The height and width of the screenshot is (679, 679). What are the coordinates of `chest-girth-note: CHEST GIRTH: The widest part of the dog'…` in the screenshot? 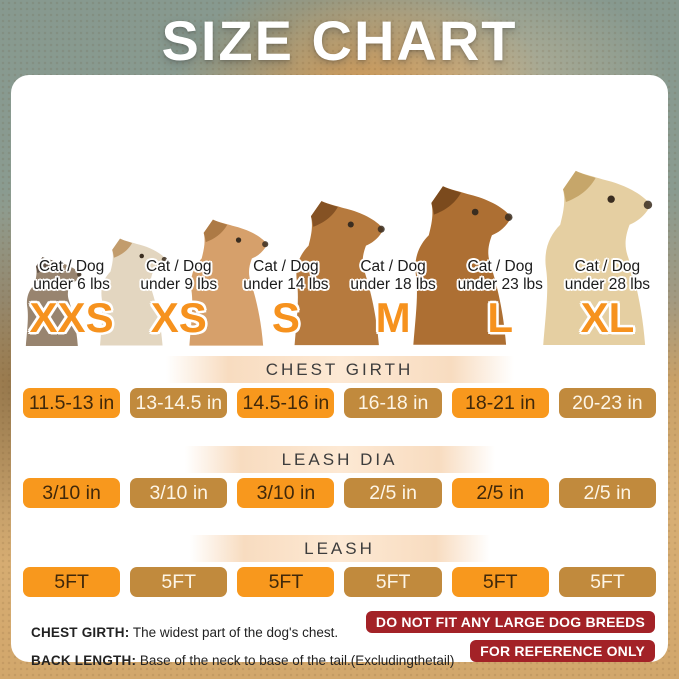 It's located at (184, 632).